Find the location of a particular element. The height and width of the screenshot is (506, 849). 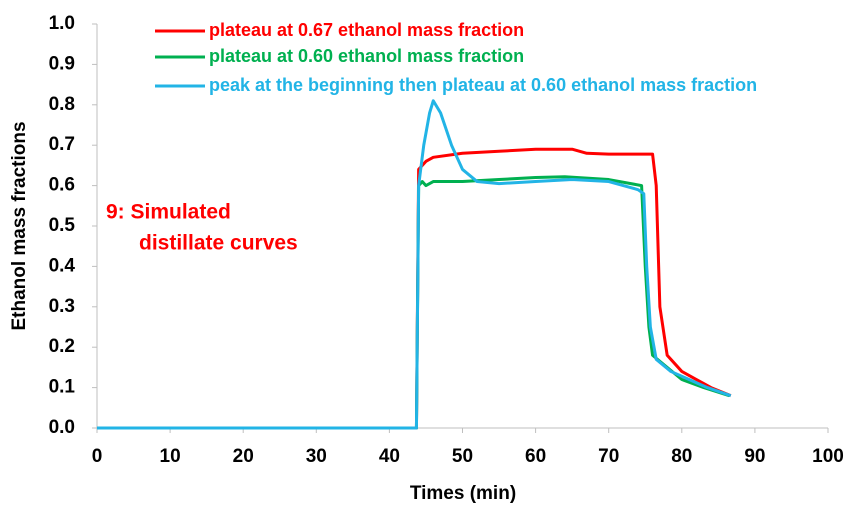

x-tick-label: 30 is located at coordinates (316, 456).